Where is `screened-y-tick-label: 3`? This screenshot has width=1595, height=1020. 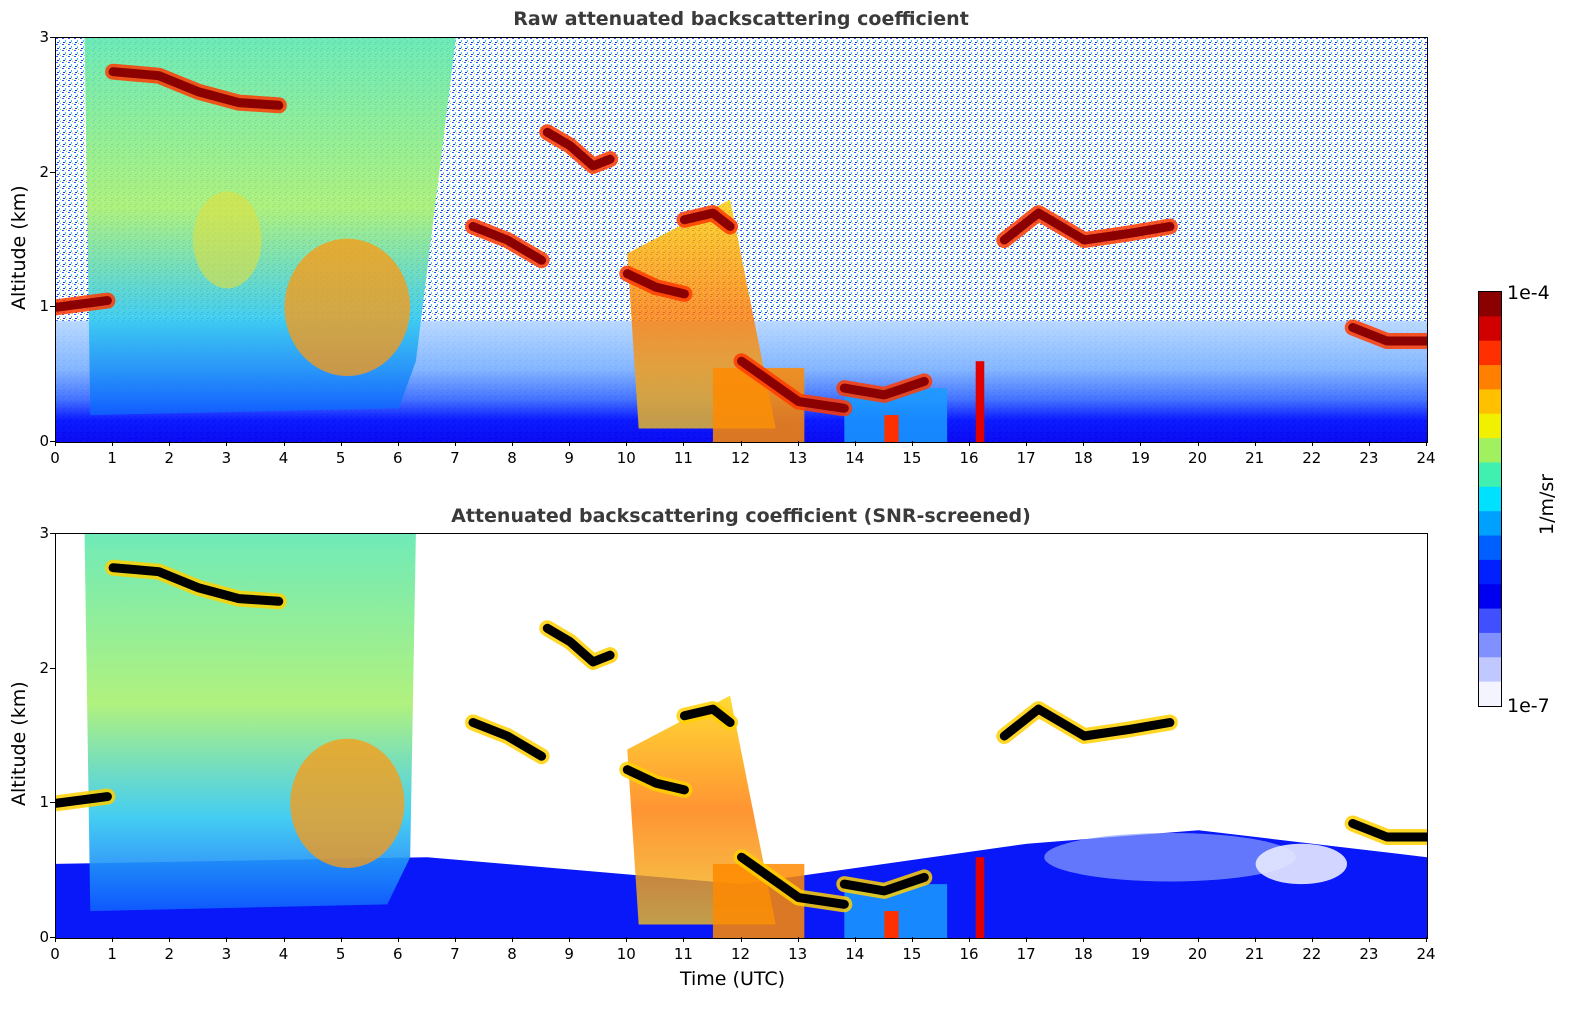
screened-y-tick-label: 3 is located at coordinates (44, 533).